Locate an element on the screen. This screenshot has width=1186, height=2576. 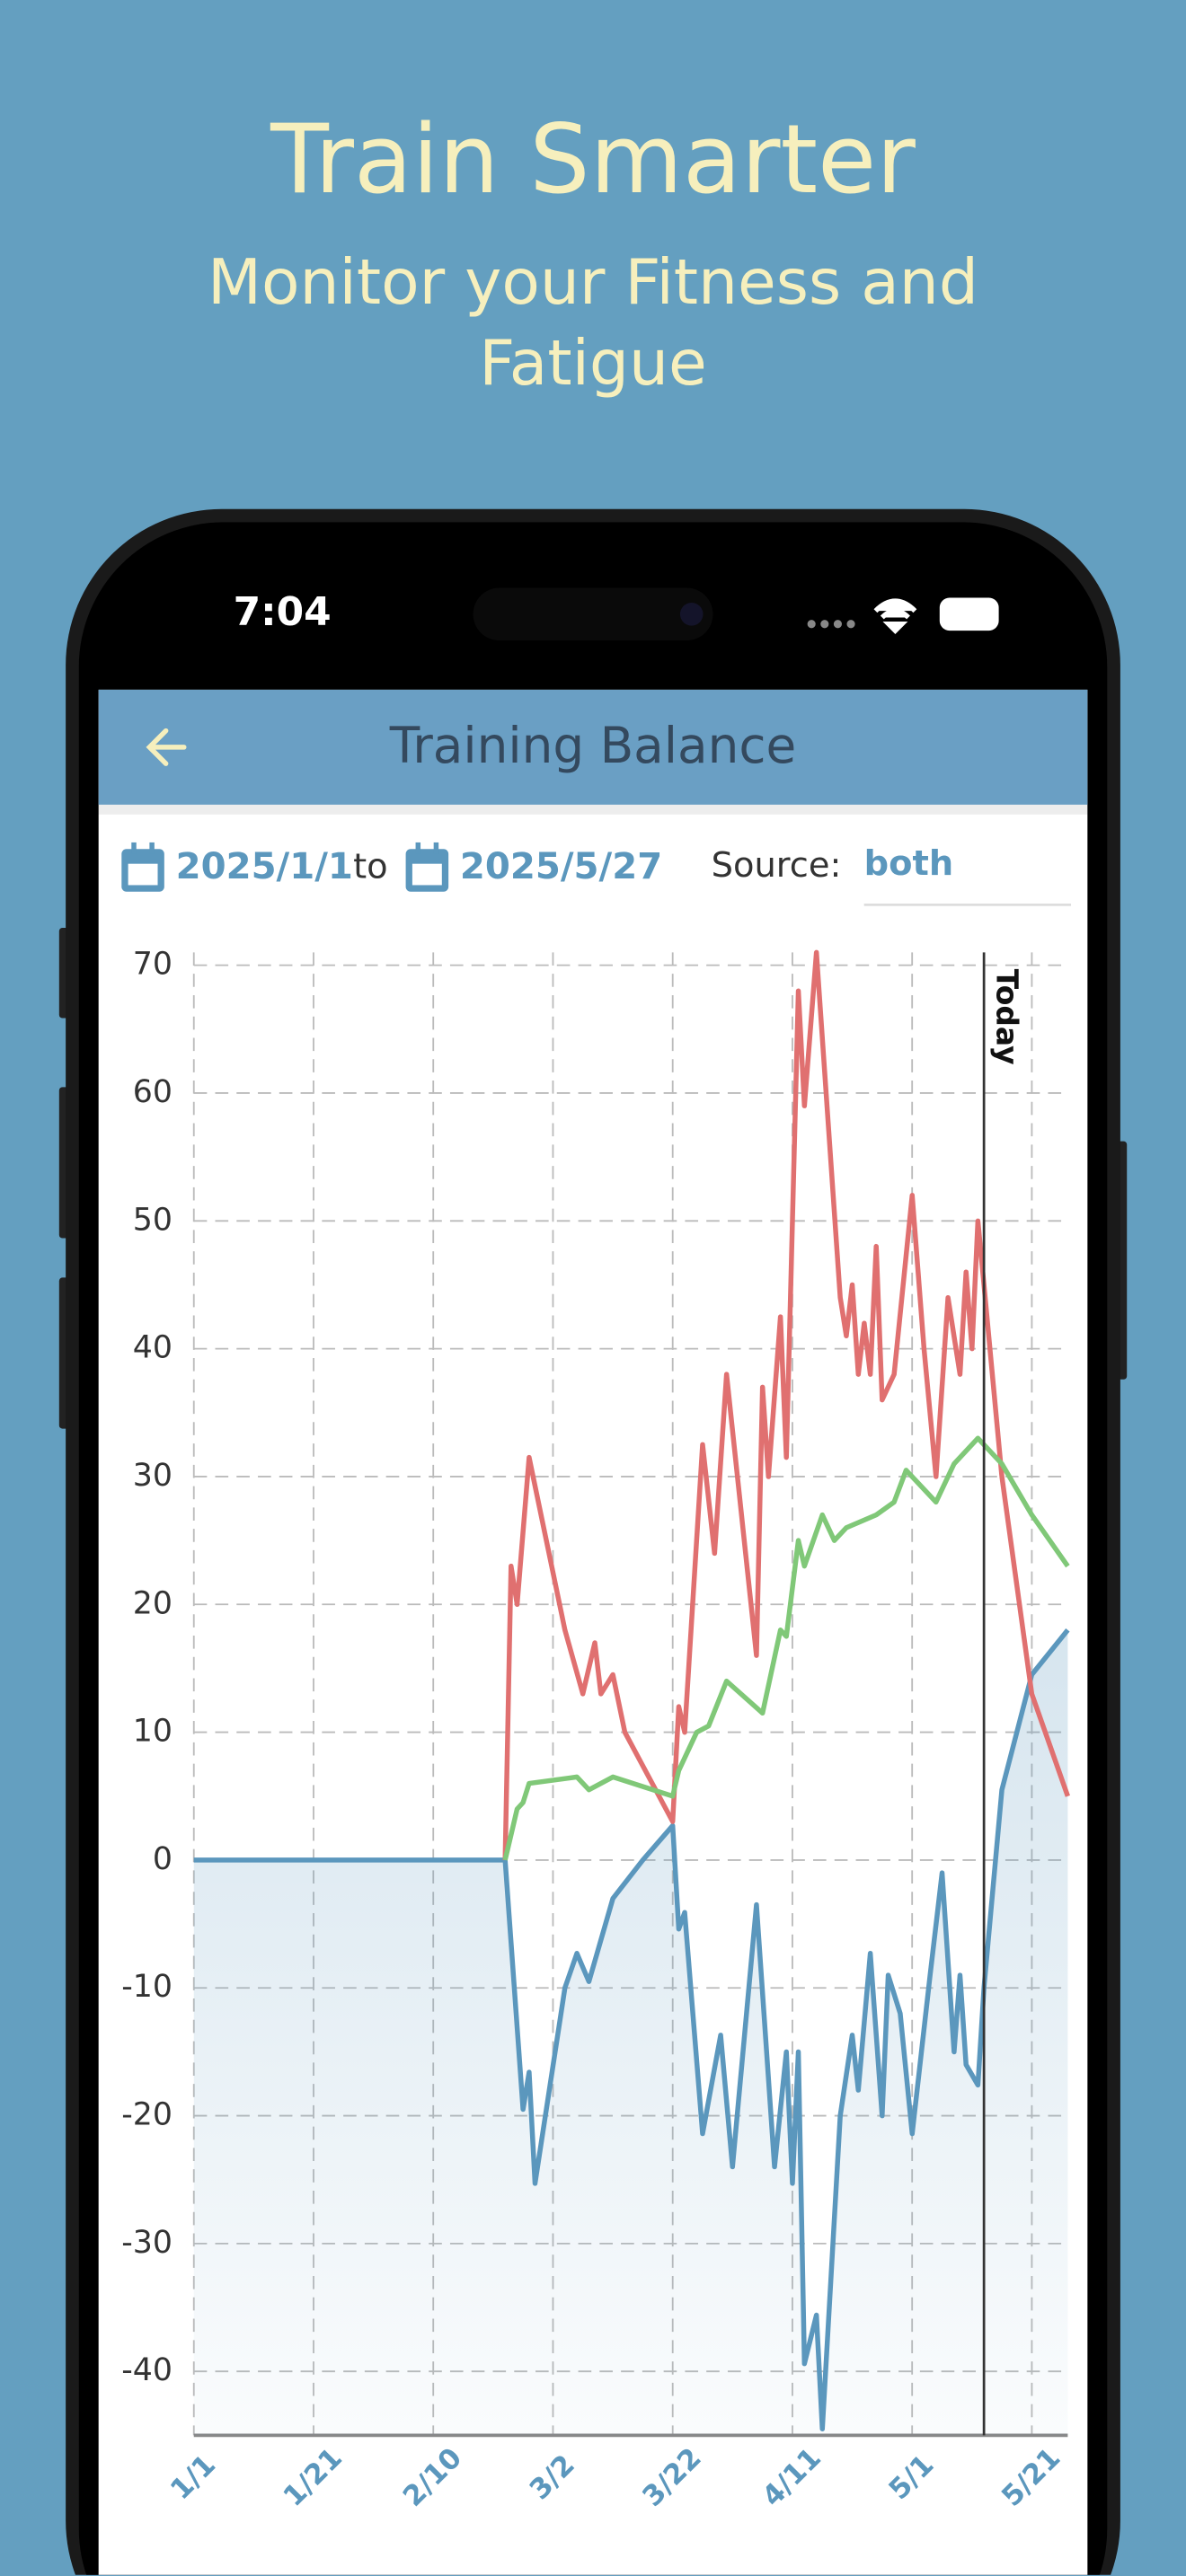
signal is located at coordinates (831, 624).